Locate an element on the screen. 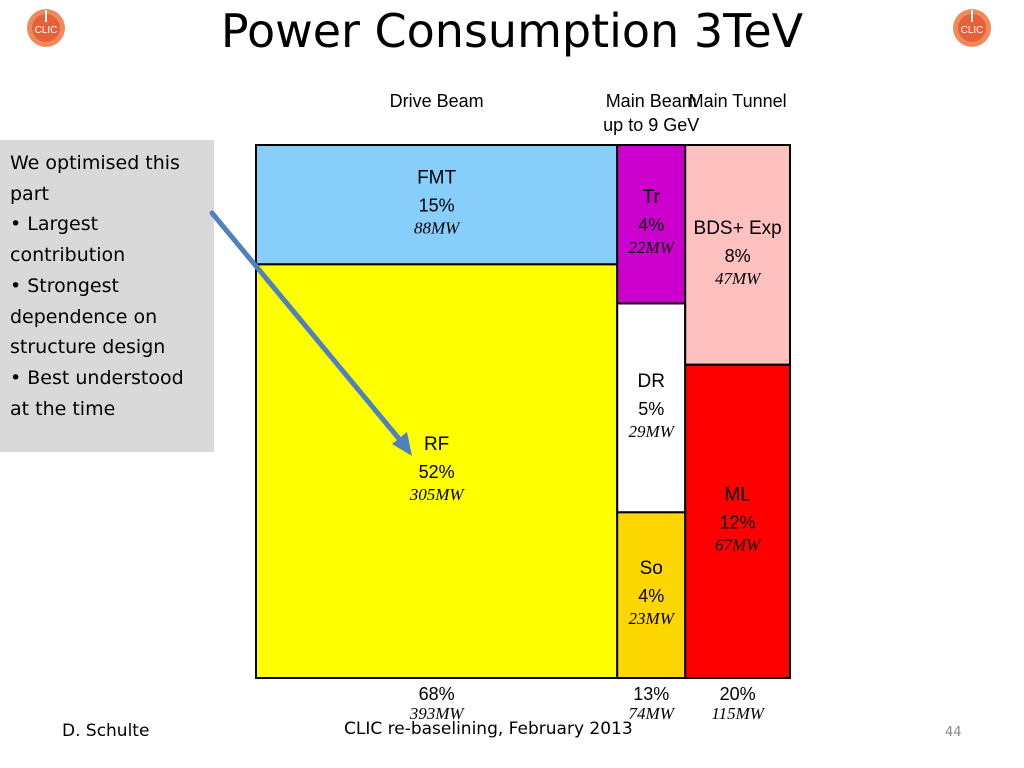  group-total-percent: 20% is located at coordinates (738, 694).